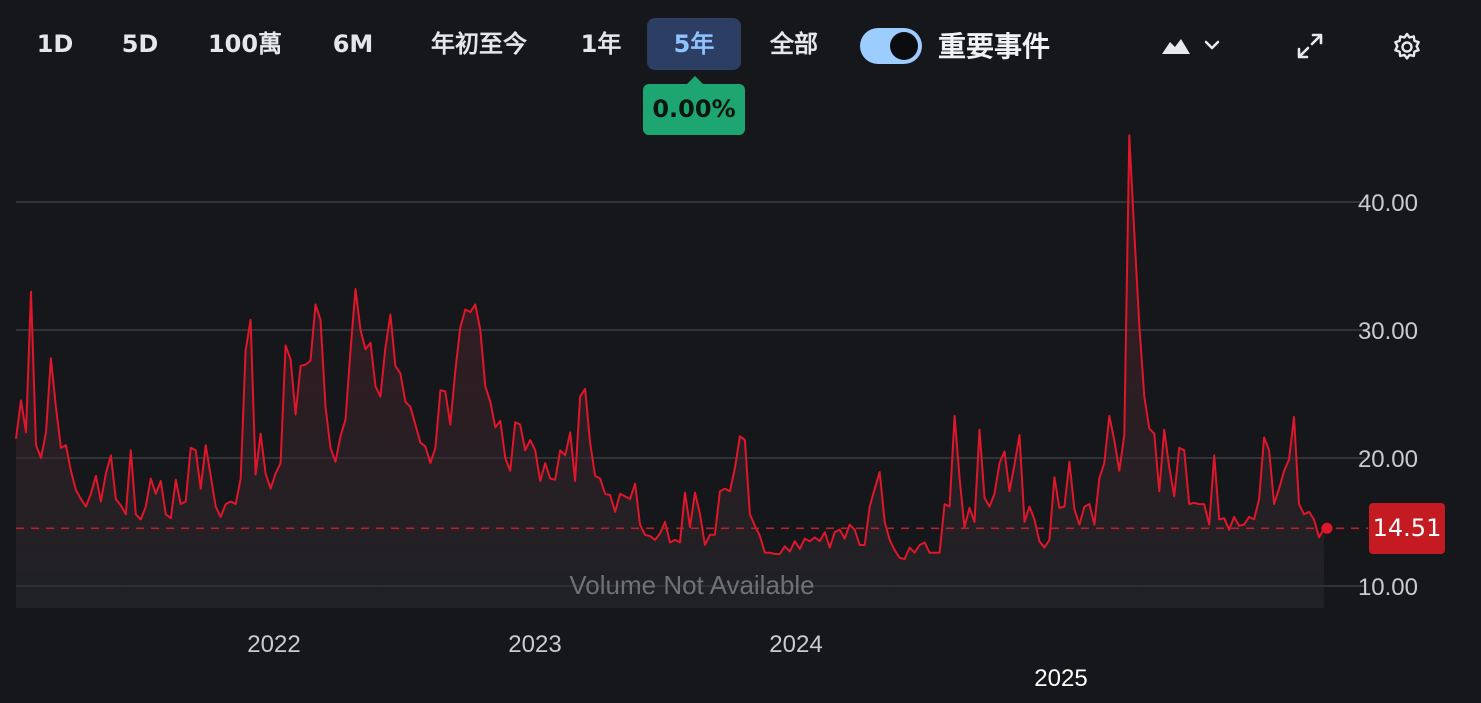 This screenshot has height=703, width=1481. I want to click on toggle-knob, so click(904, 46).